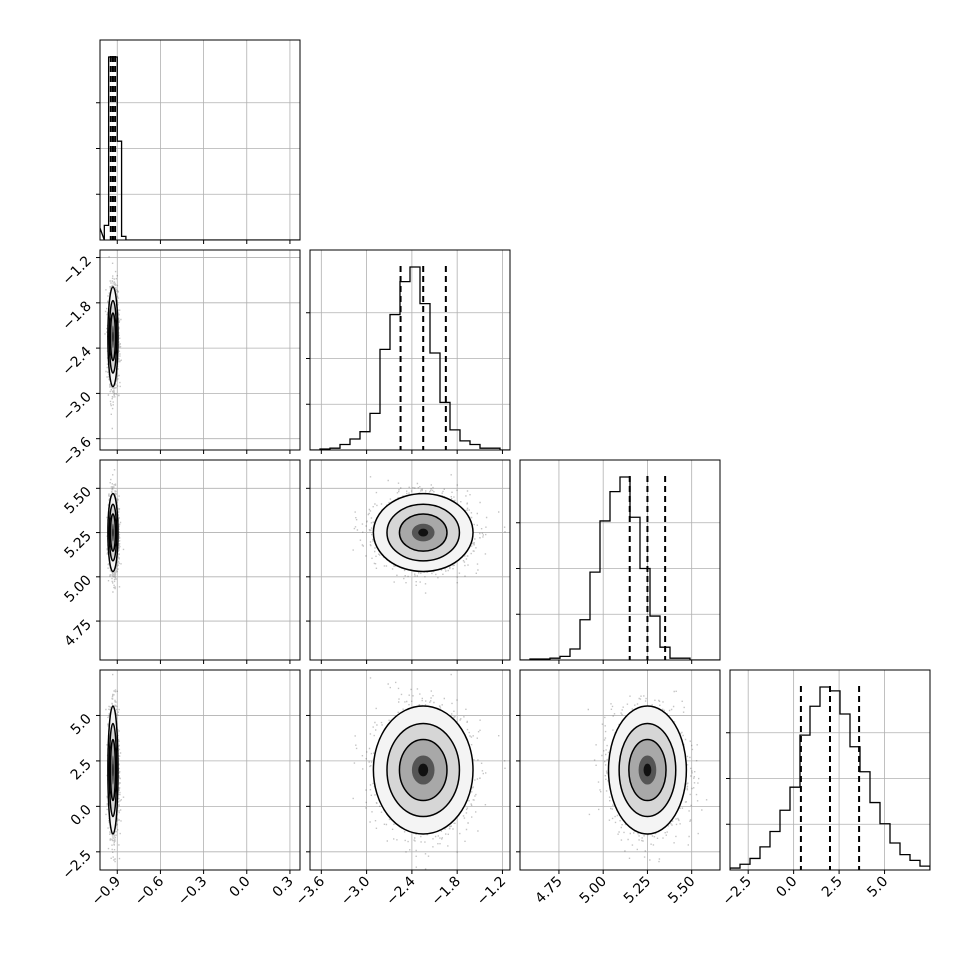 Image resolution: width=970 pixels, height=970 pixels. Describe the element at coordinates (149, 890) in the screenshot. I see `x-tick-label: −0.6` at that location.